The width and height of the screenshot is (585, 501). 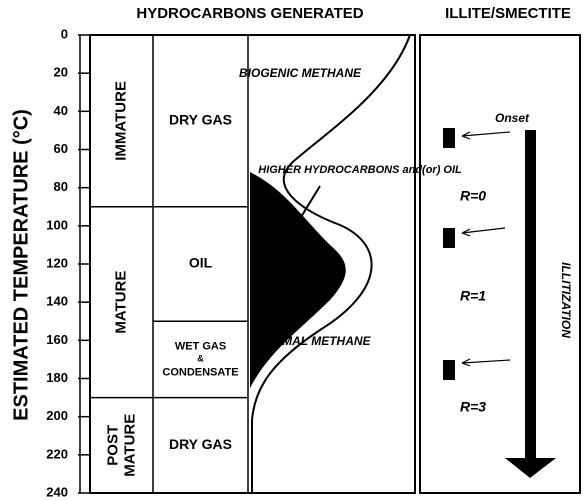 I want to click on zone-word: POST, so click(x=112, y=445).